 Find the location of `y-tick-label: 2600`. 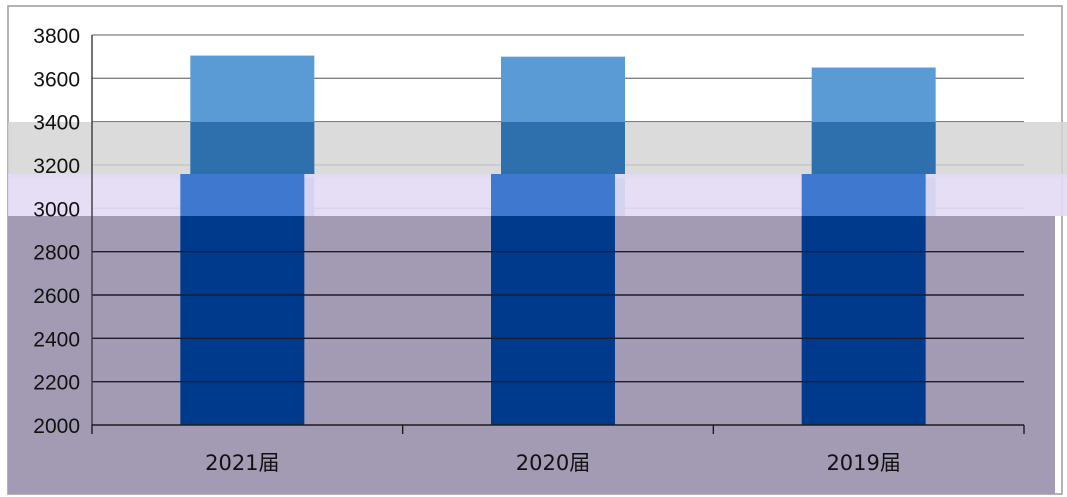

y-tick-label: 2600 is located at coordinates (56, 296).